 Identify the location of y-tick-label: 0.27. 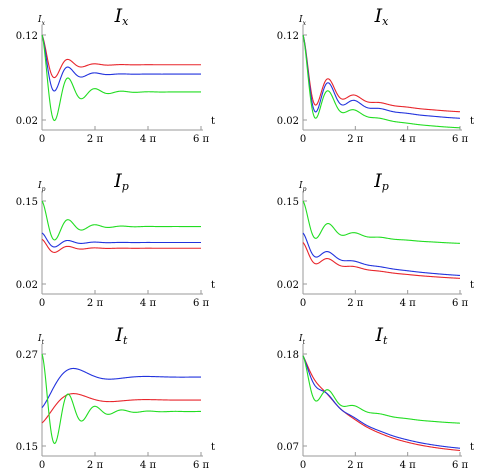
(27, 355).